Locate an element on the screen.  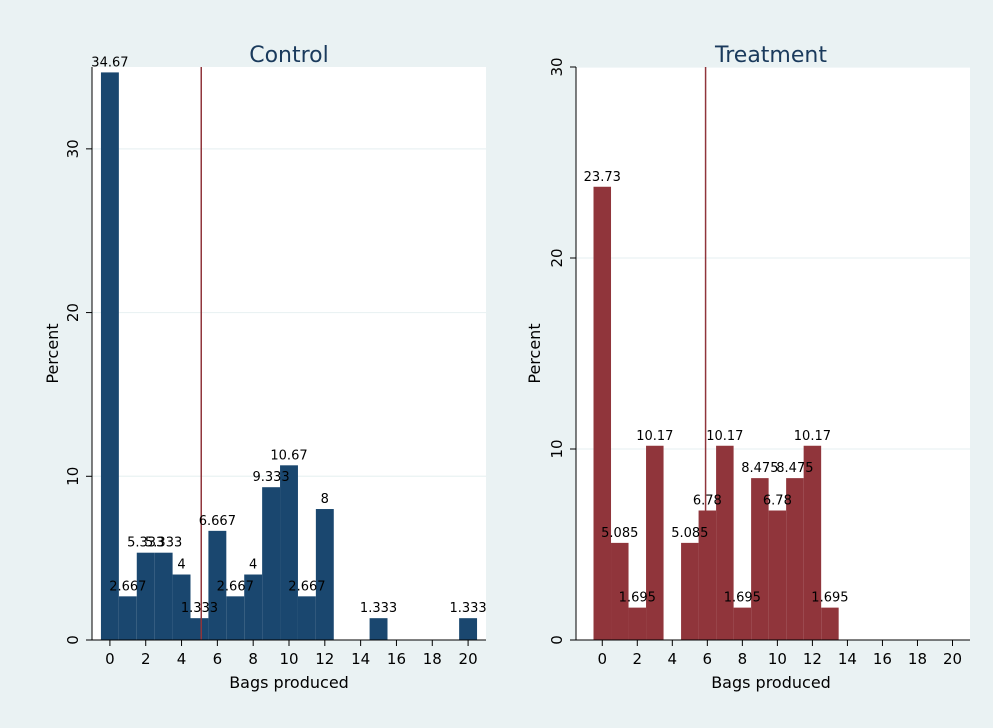
bar-value-label: 8 is located at coordinates (325, 499).